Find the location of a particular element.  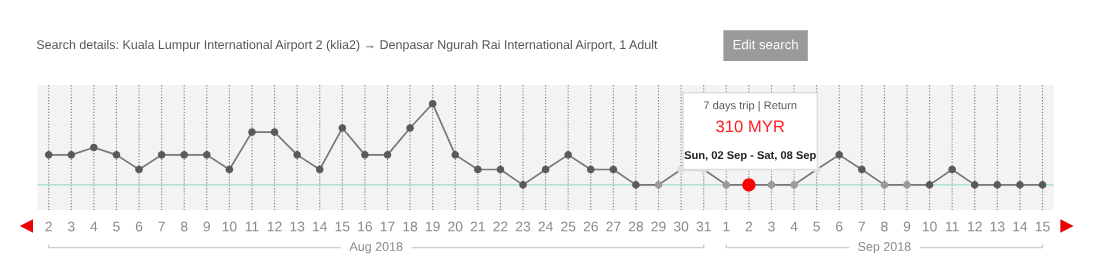

x-tick-label: 28 is located at coordinates (636, 226).